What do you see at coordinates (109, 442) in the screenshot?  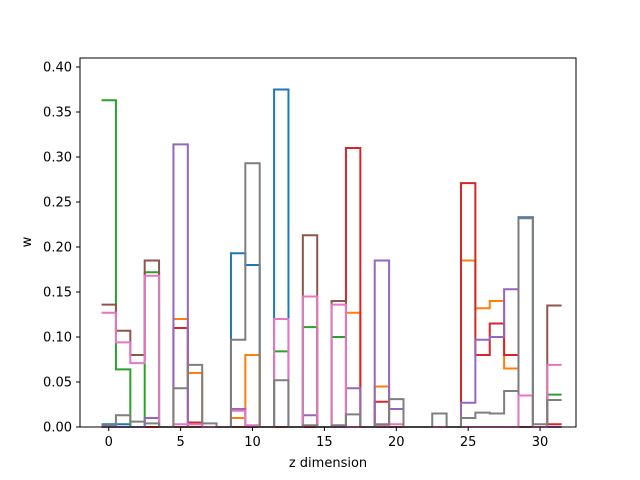 I see `x-tick-label: 0` at bounding box center [109, 442].